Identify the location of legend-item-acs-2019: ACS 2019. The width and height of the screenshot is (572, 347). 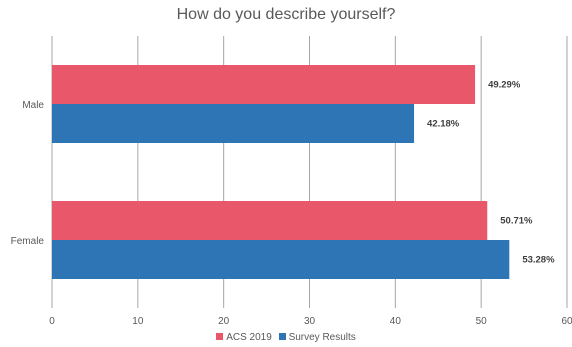
(244, 337).